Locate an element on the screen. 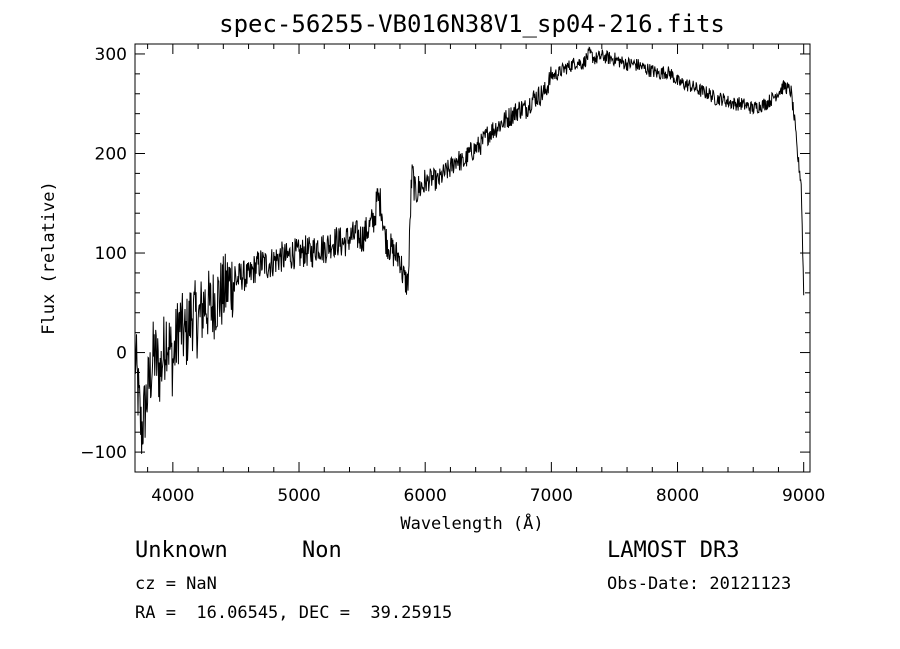  redshift-cz: cz = NaN is located at coordinates (176, 584).